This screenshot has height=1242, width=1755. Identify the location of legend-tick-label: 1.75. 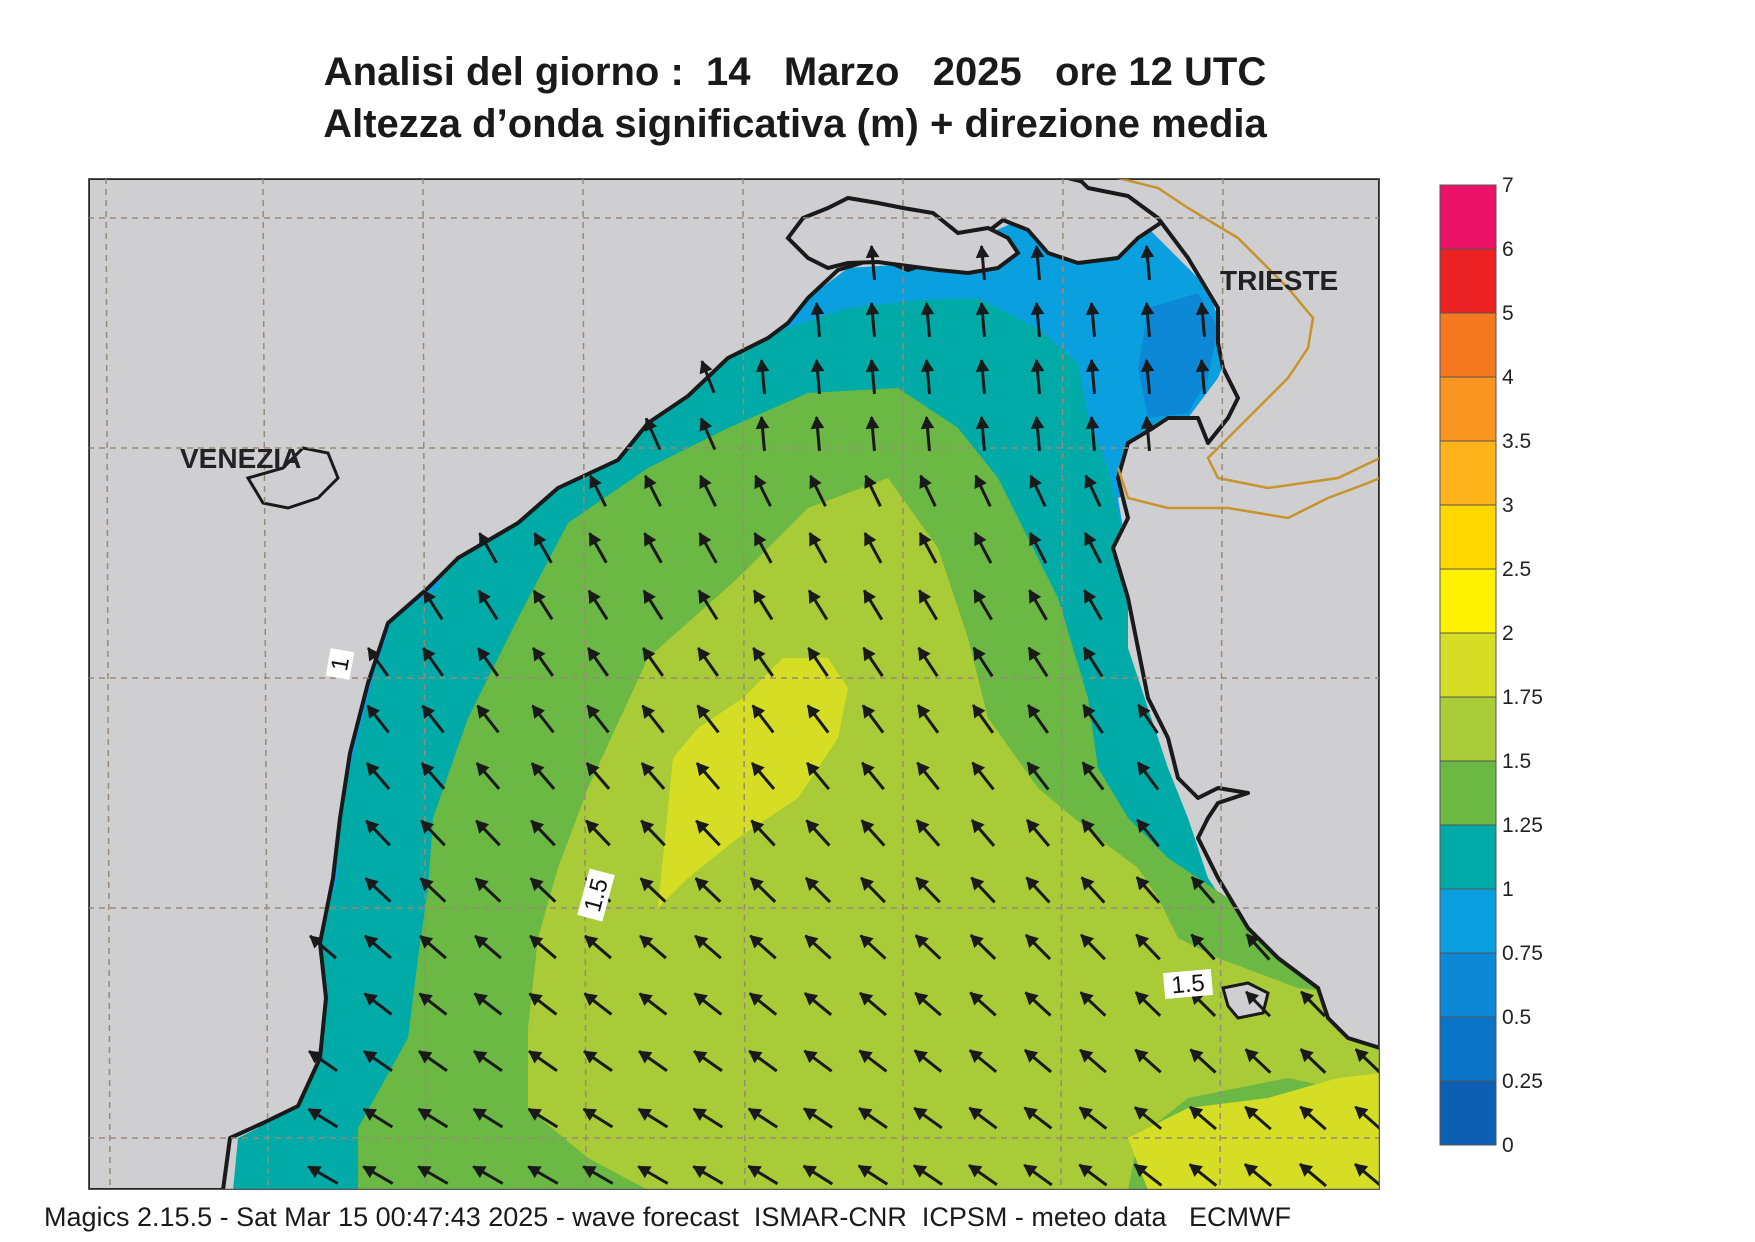
(1522, 697).